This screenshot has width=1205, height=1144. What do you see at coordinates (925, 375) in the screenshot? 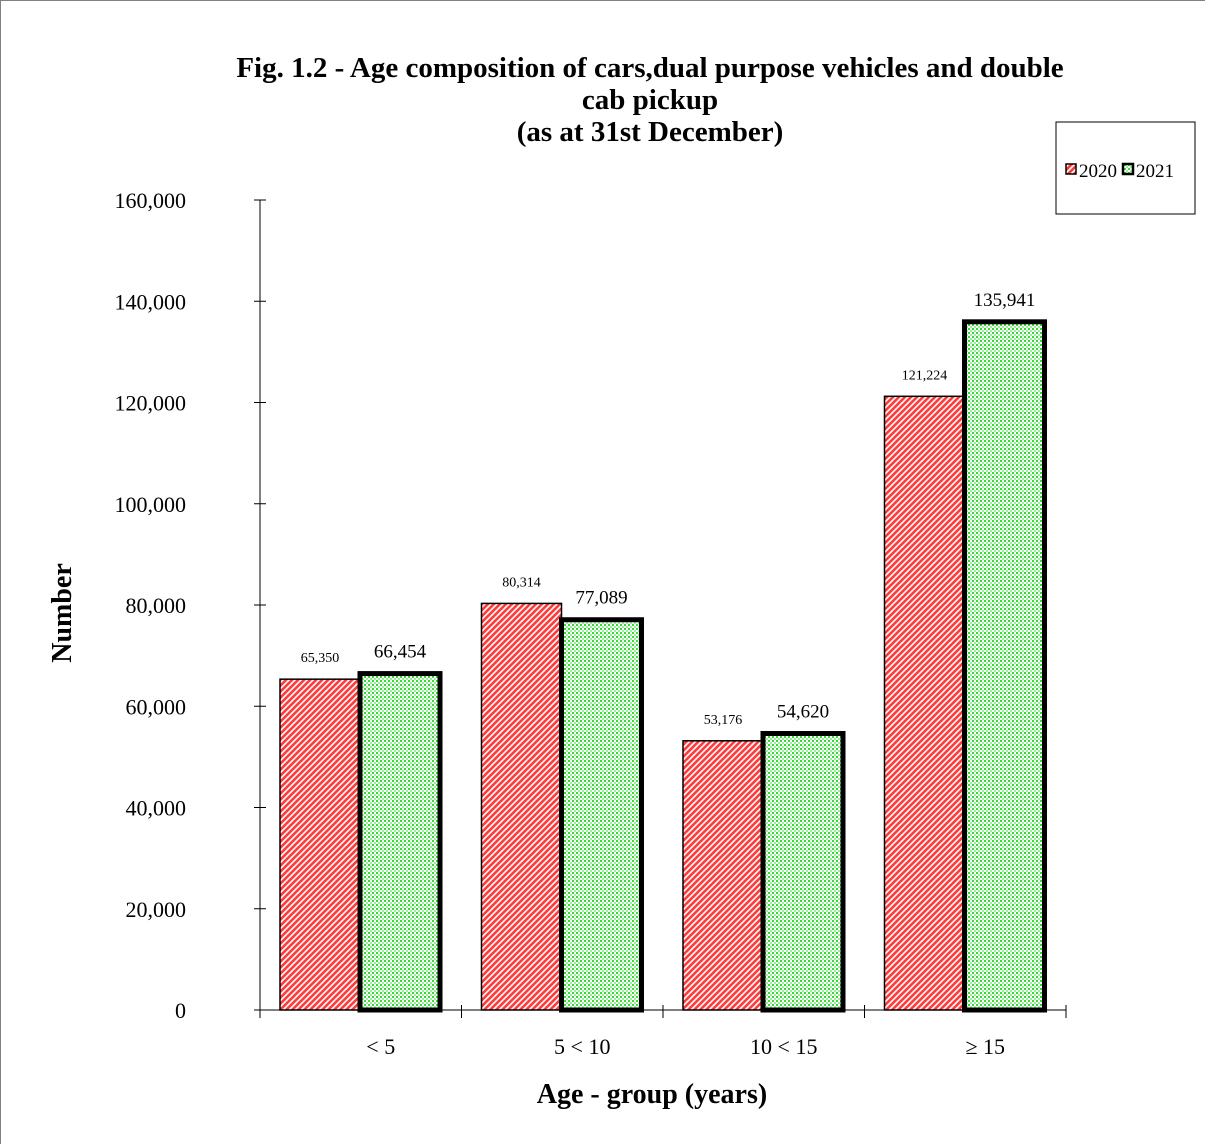
I see `data-label-2020-4: 121,224` at bounding box center [925, 375].